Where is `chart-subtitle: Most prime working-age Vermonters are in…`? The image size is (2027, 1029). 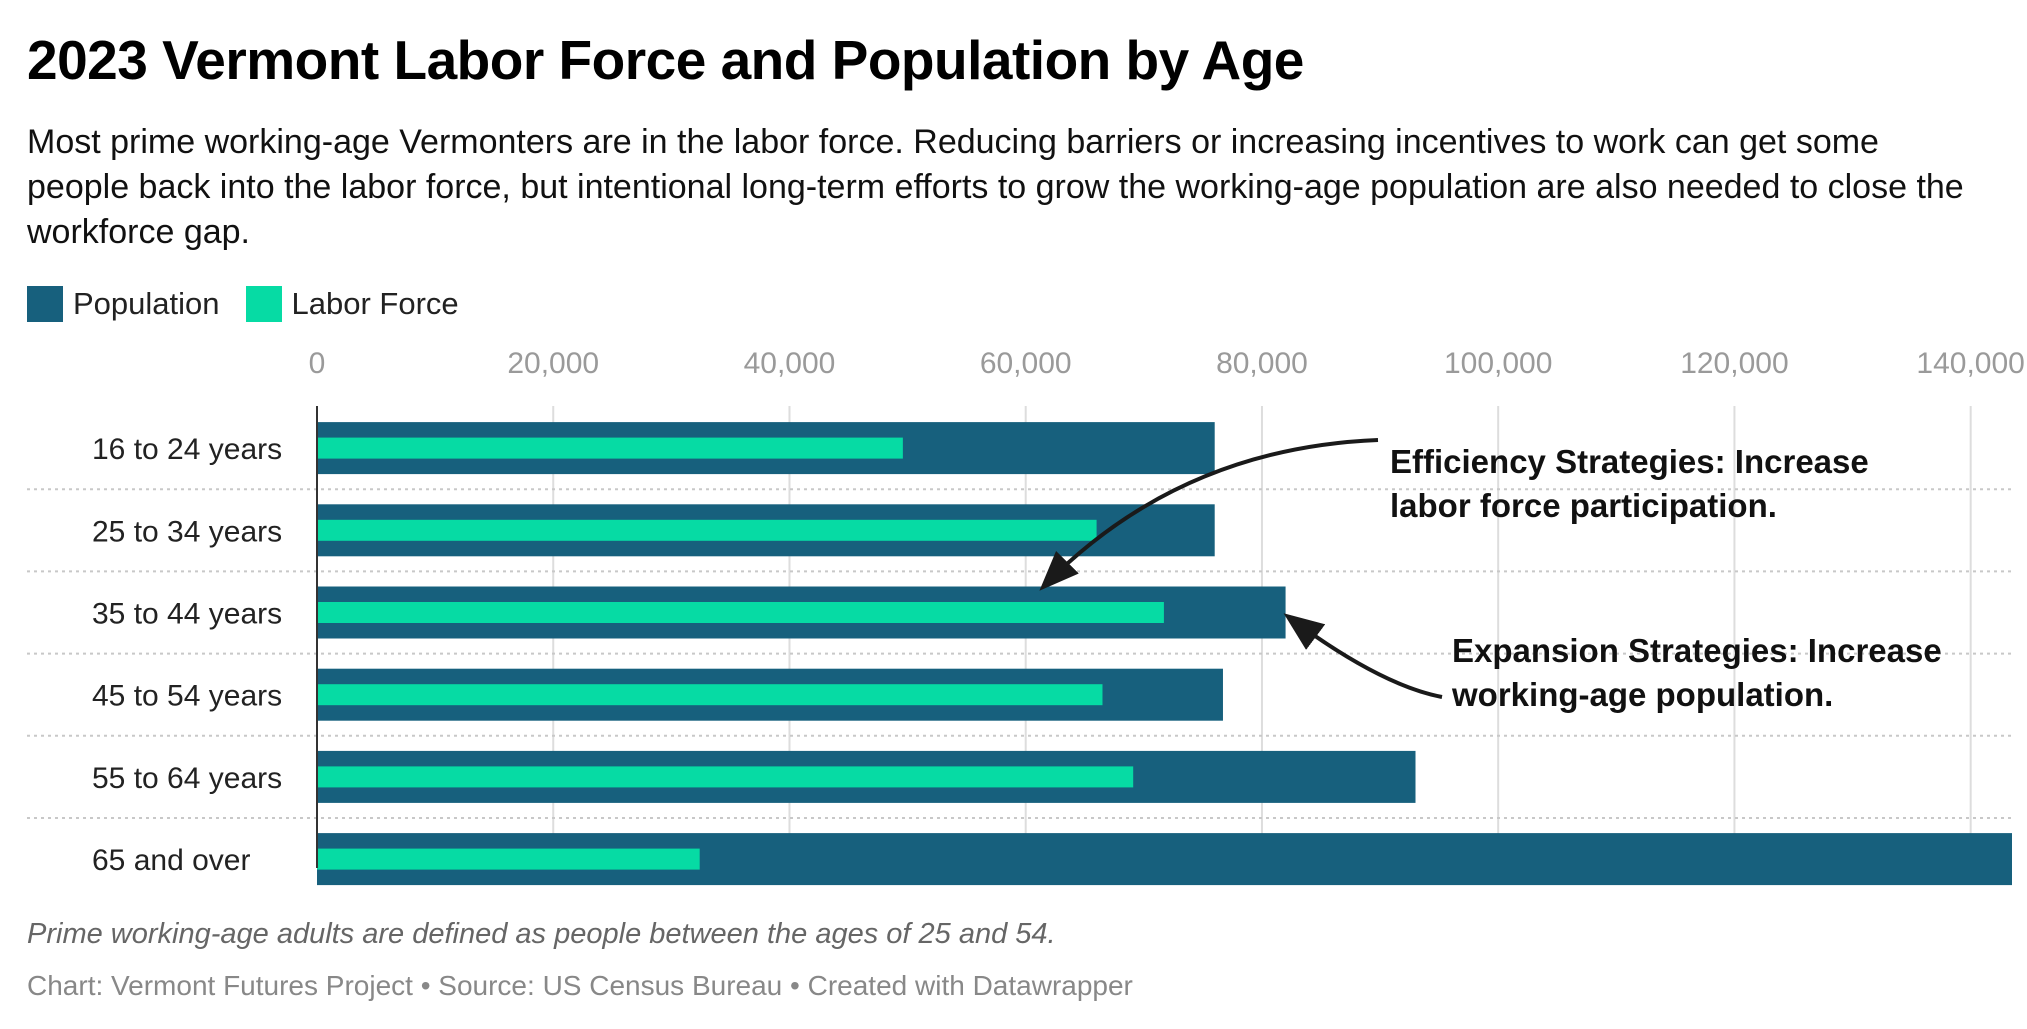 chart-subtitle: Most prime working-age Vermonters are in… is located at coordinates (995, 187).